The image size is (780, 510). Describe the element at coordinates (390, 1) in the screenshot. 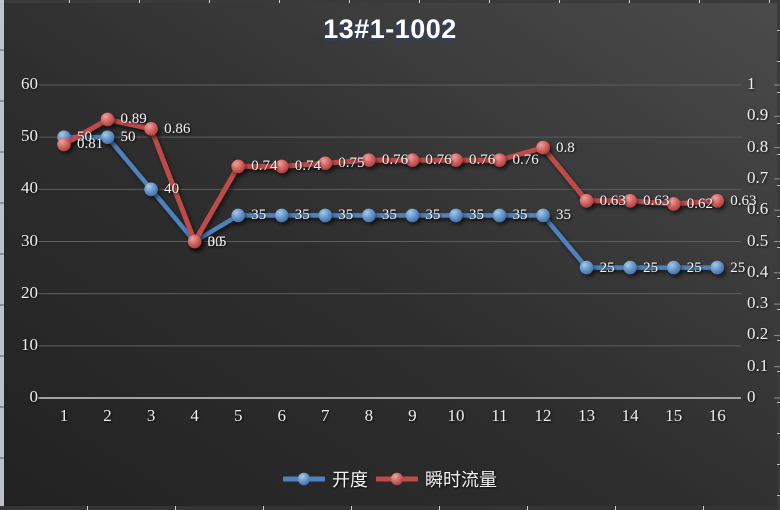

I see `spreadsheet-edge-top` at that location.